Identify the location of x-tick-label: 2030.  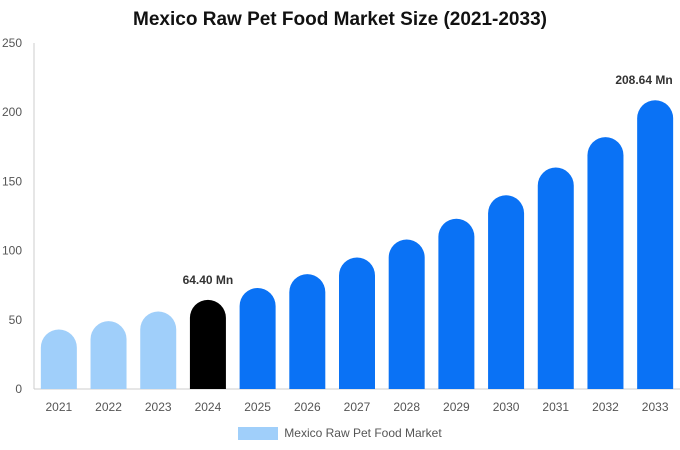
(506, 407).